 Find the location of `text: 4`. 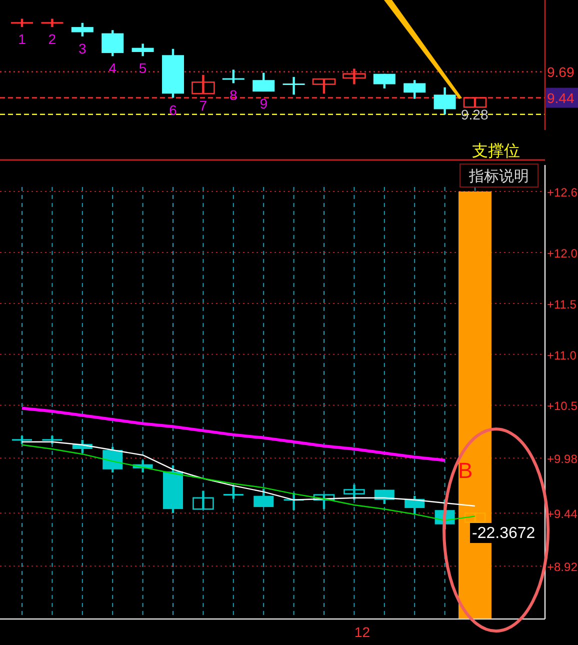

text: 4 is located at coordinates (112, 68).